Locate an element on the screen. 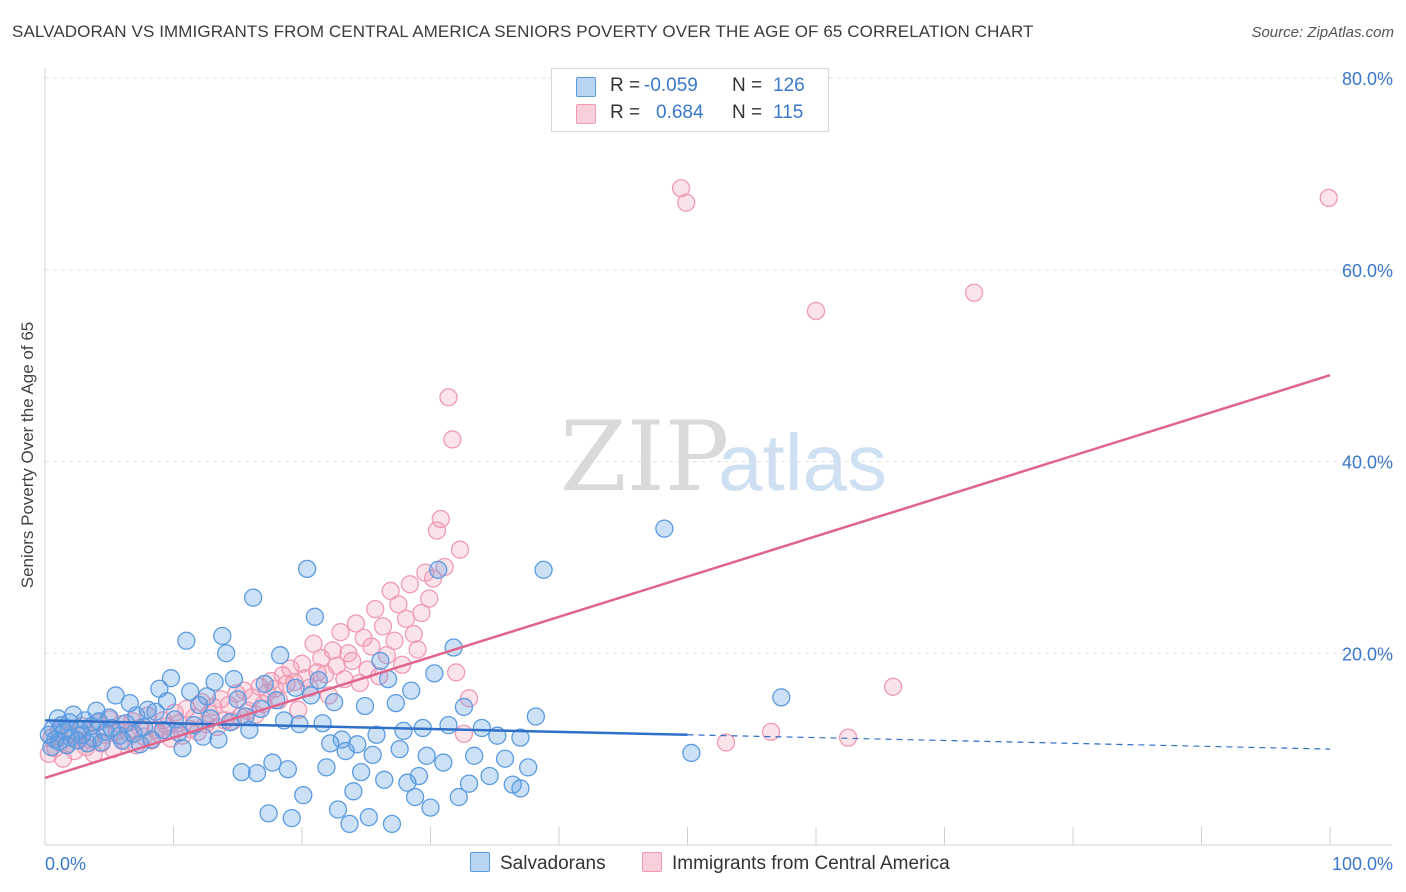  y-axis-label: Seniors Poverty Over the Age of 65 is located at coordinates (27, 455).